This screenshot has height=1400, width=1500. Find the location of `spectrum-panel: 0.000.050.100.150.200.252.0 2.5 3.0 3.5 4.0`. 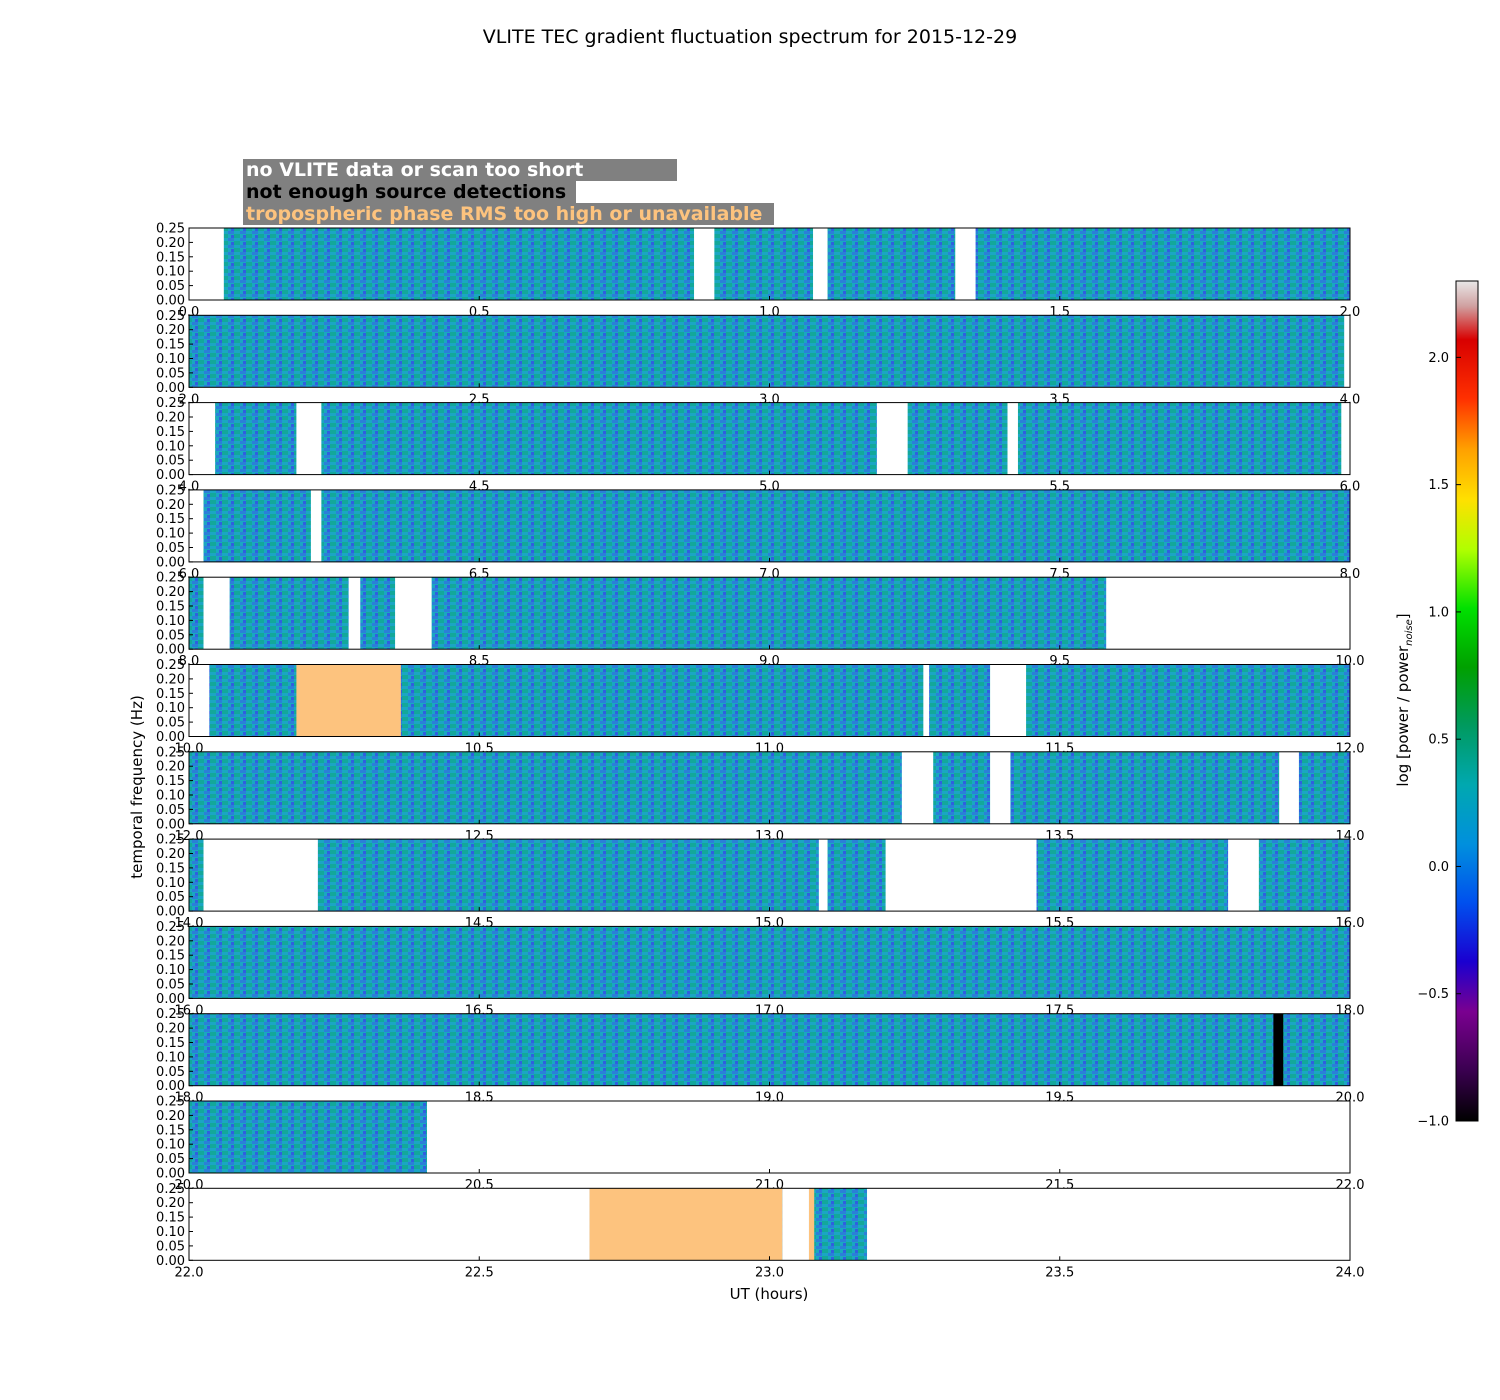

spectrum-panel: 0.000.050.100.150.200.252.0 2.5 3.0 3.5 4.0 is located at coordinates (758, 358).